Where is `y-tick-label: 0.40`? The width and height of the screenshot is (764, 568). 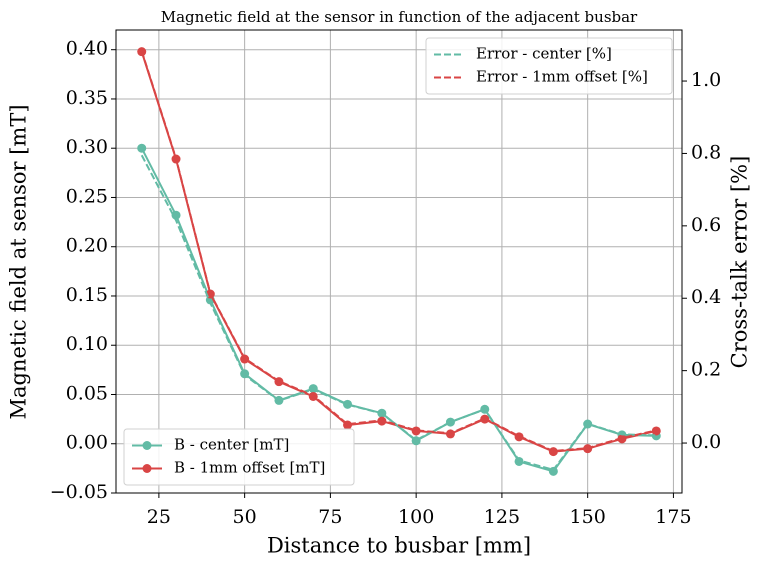
y-tick-label: 0.40 is located at coordinates (87, 49).